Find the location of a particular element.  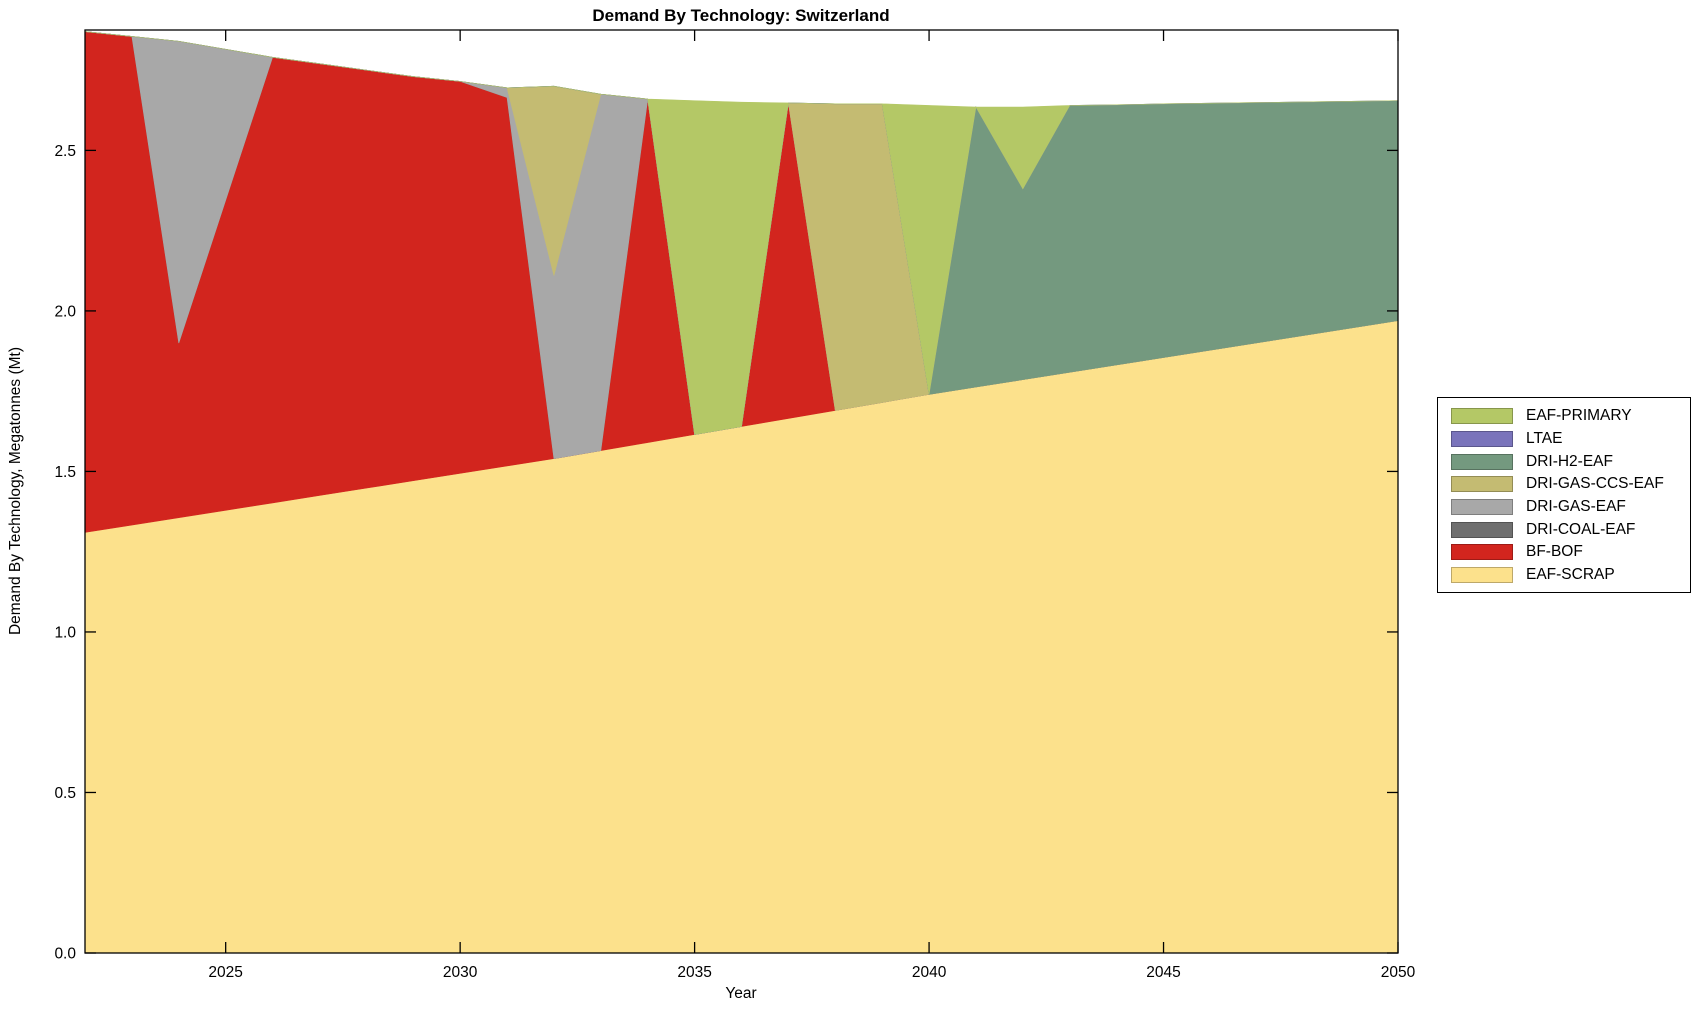

legend-item-ltae: LTAE is located at coordinates (1564, 439).